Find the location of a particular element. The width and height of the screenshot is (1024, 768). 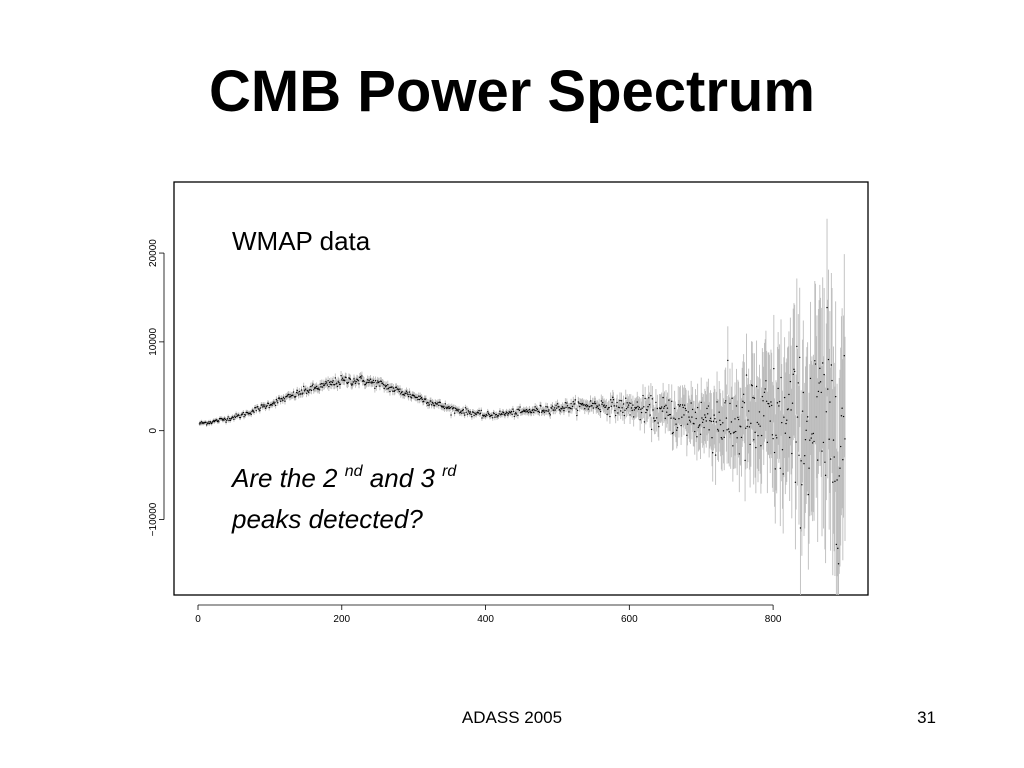

y-tick-label: 10000 is located at coordinates (153, 342).